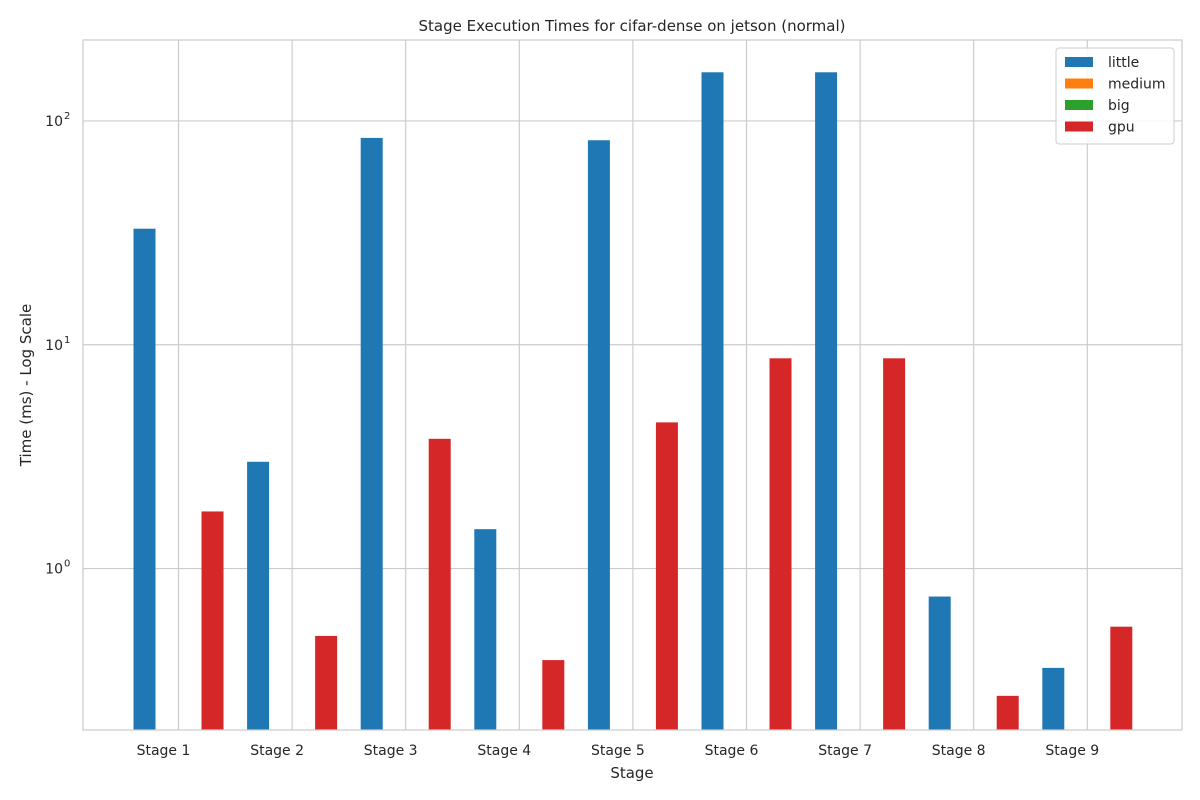  What do you see at coordinates (67, 116) in the screenshot?
I see `y-tick-exponent: 2` at bounding box center [67, 116].